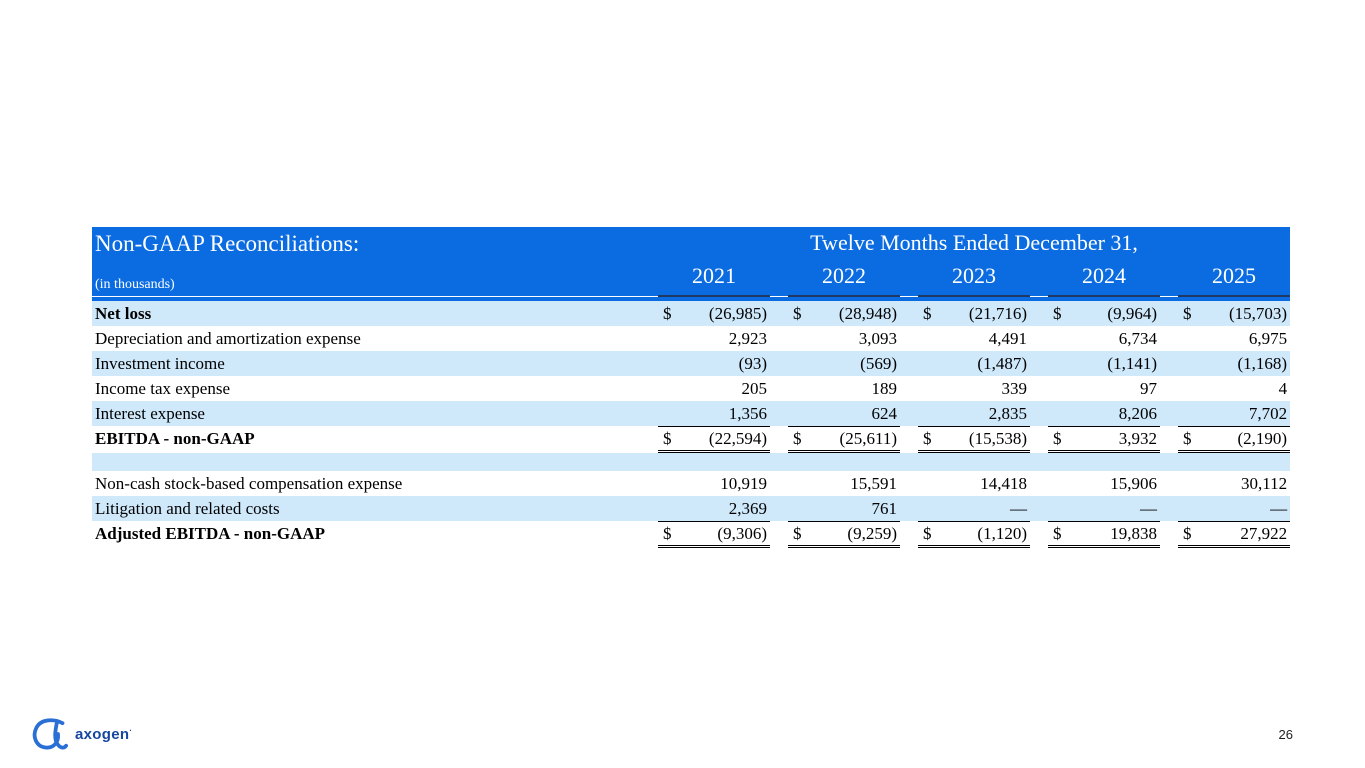 The height and width of the screenshot is (768, 1365). What do you see at coordinates (1283, 388) in the screenshot?
I see `cell-value: 4` at bounding box center [1283, 388].